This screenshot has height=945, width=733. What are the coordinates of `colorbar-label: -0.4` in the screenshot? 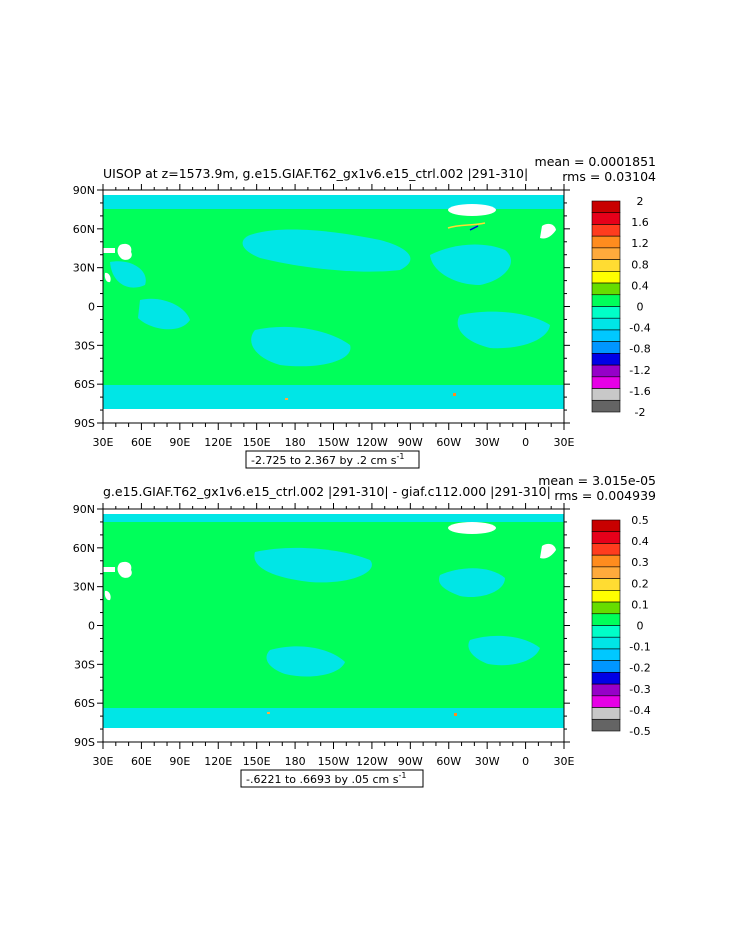 It's located at (639, 710).